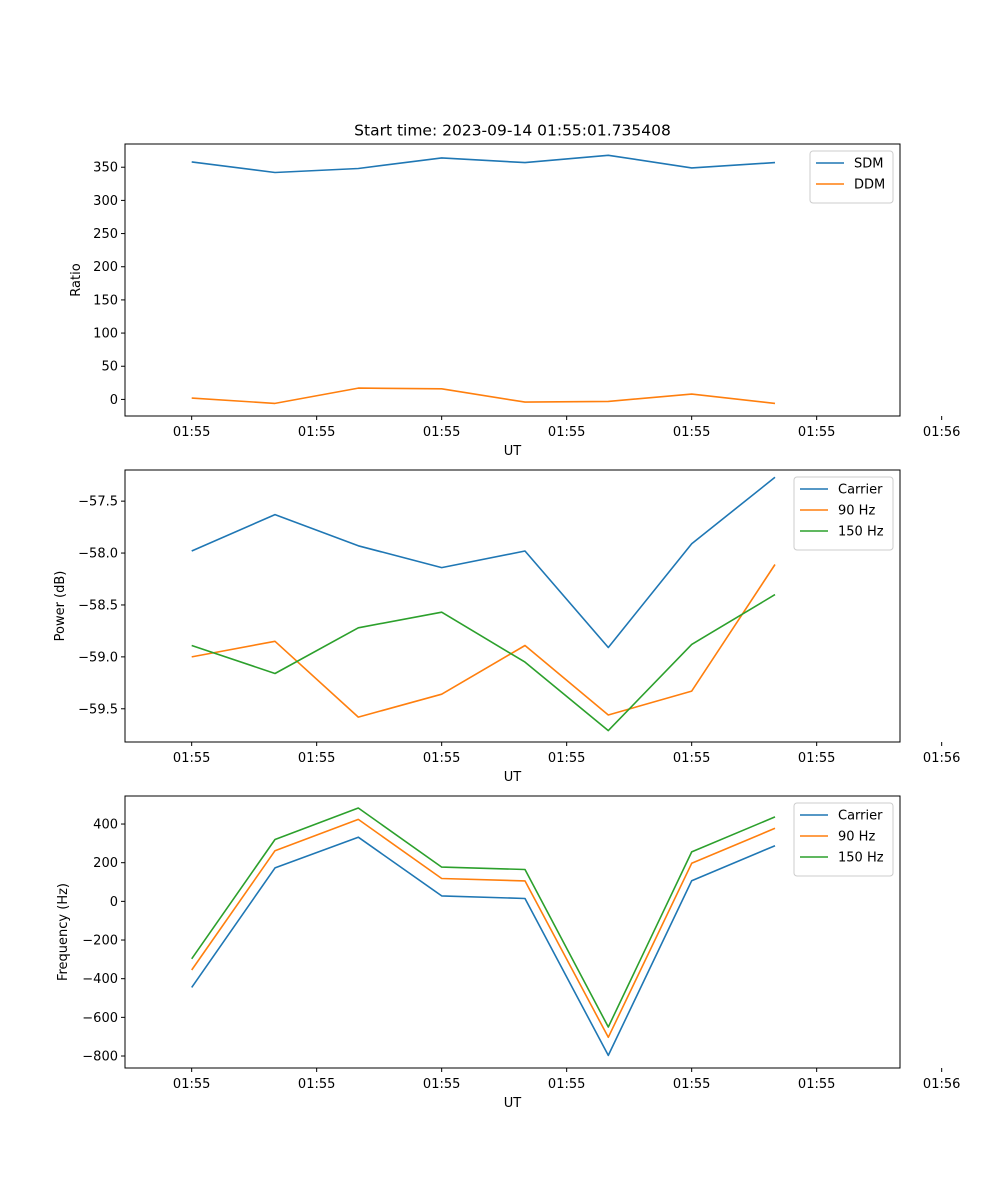 The height and width of the screenshot is (1200, 1000). What do you see at coordinates (100, 1057) in the screenshot?
I see `y-tick-label: −800` at bounding box center [100, 1057].